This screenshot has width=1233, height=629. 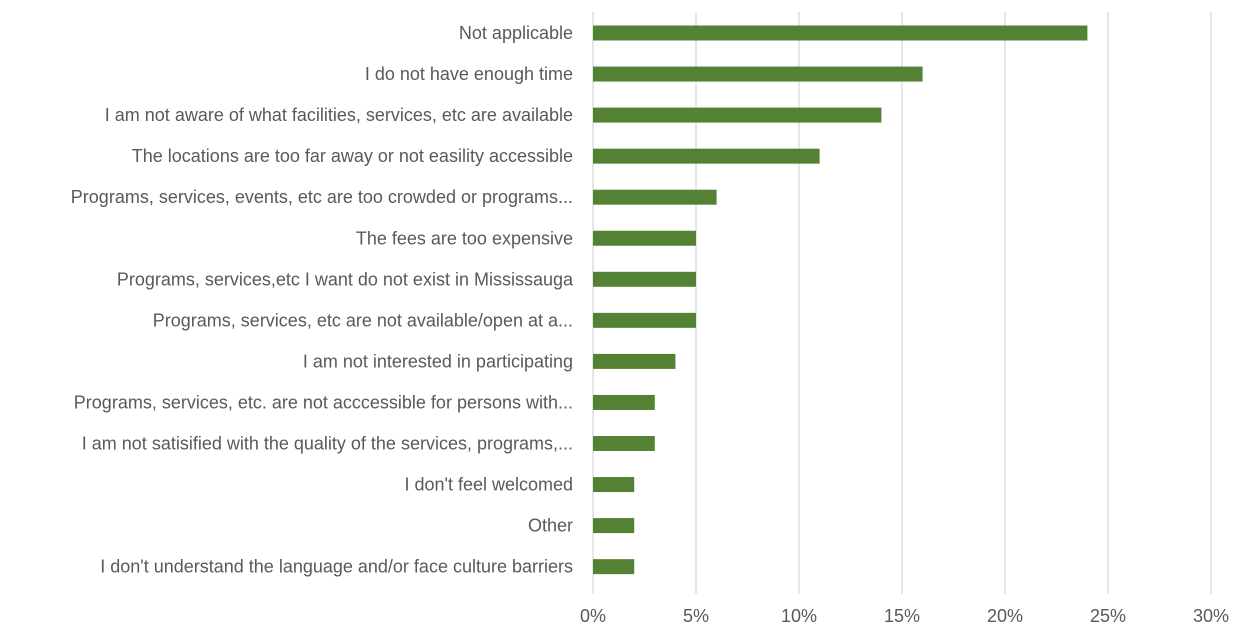 What do you see at coordinates (550, 526) in the screenshot?
I see `category-label: Other` at bounding box center [550, 526].